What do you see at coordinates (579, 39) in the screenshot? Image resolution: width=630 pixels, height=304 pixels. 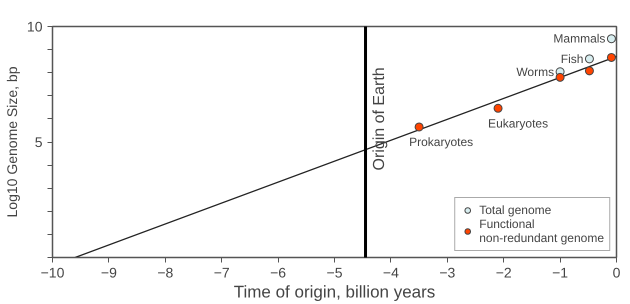 I see `annotation: Mammals` at bounding box center [579, 39].